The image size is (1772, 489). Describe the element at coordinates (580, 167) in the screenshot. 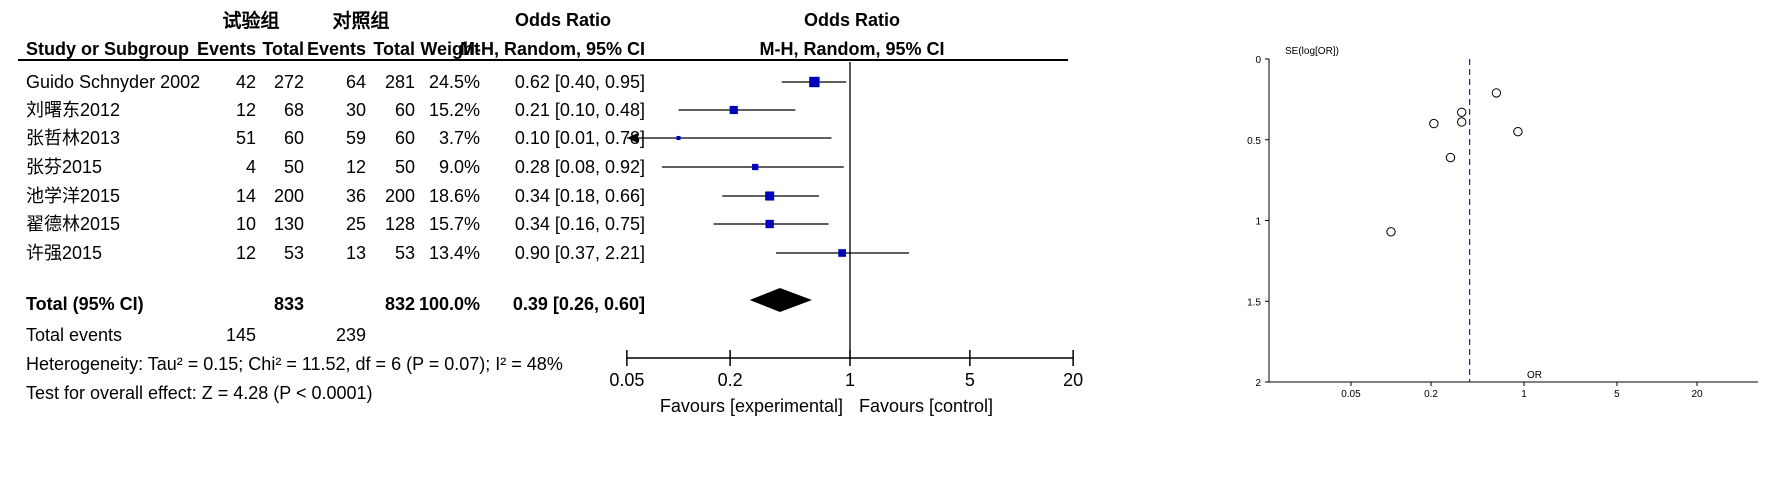

I see `study-ci_text: 0.28 [0.08, 0.92]` at that location.